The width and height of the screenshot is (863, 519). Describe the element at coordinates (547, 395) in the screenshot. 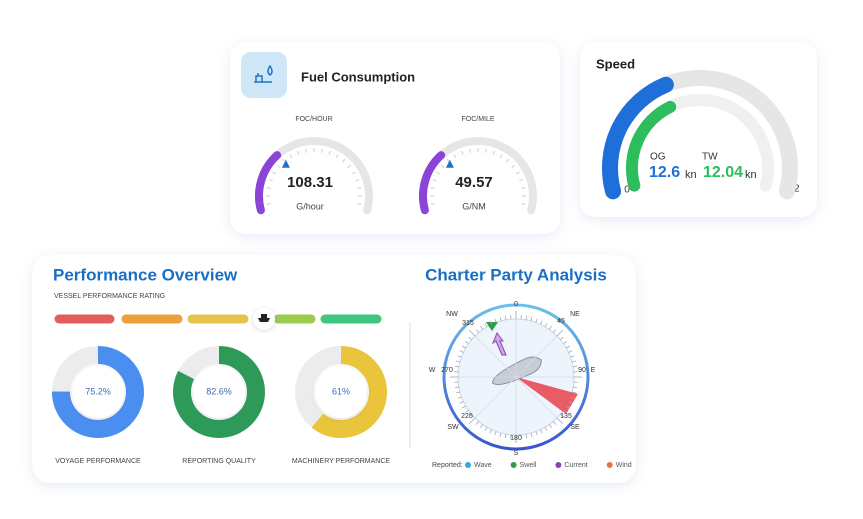

I see `wind-wedge` at that location.